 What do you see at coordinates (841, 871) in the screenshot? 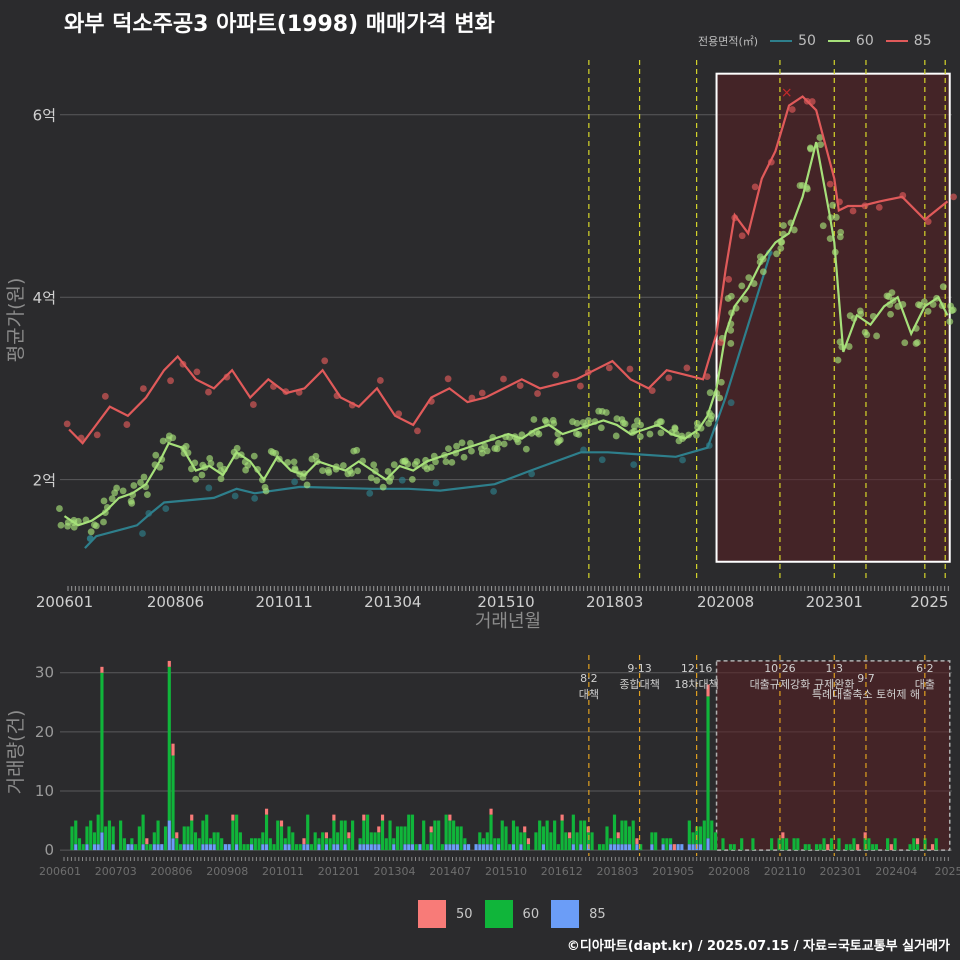
I see `x-tick-label-bottom: 202301` at bounding box center [841, 871].